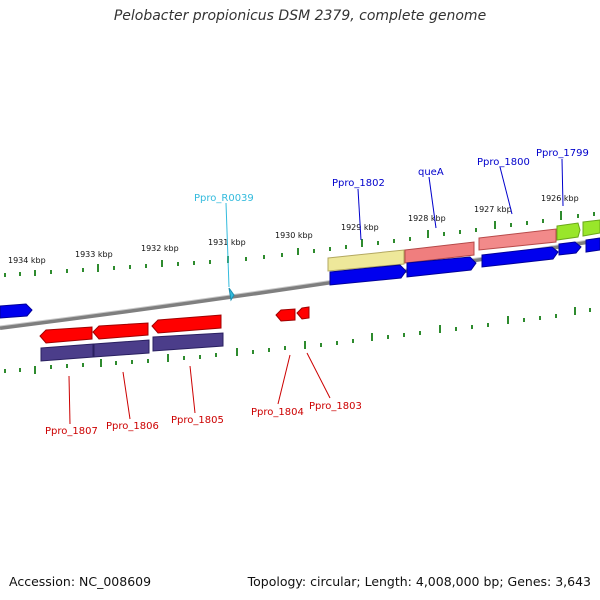 The height and width of the screenshot is (600, 600). I want to click on ruler-label: 1928 kbp, so click(427, 218).